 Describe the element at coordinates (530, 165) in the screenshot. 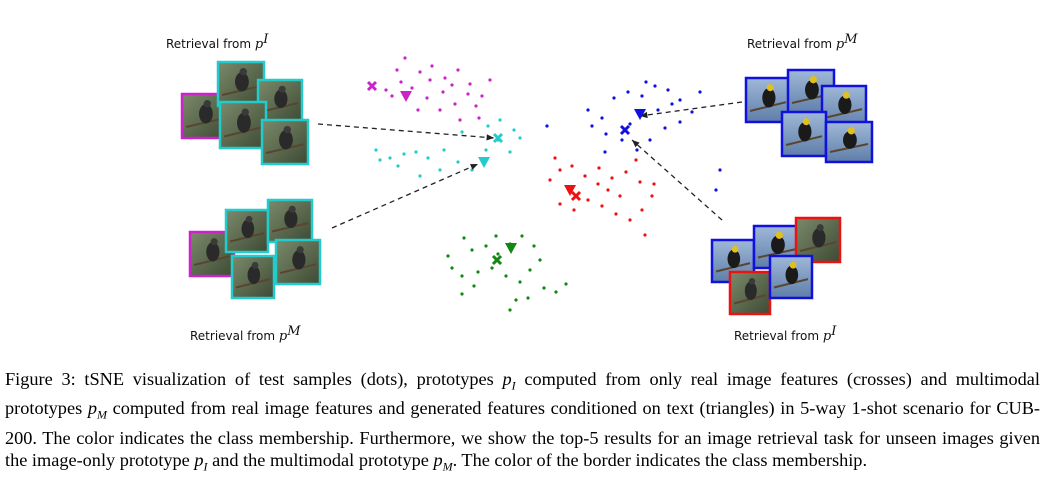

I see `retrieval-arrows` at that location.